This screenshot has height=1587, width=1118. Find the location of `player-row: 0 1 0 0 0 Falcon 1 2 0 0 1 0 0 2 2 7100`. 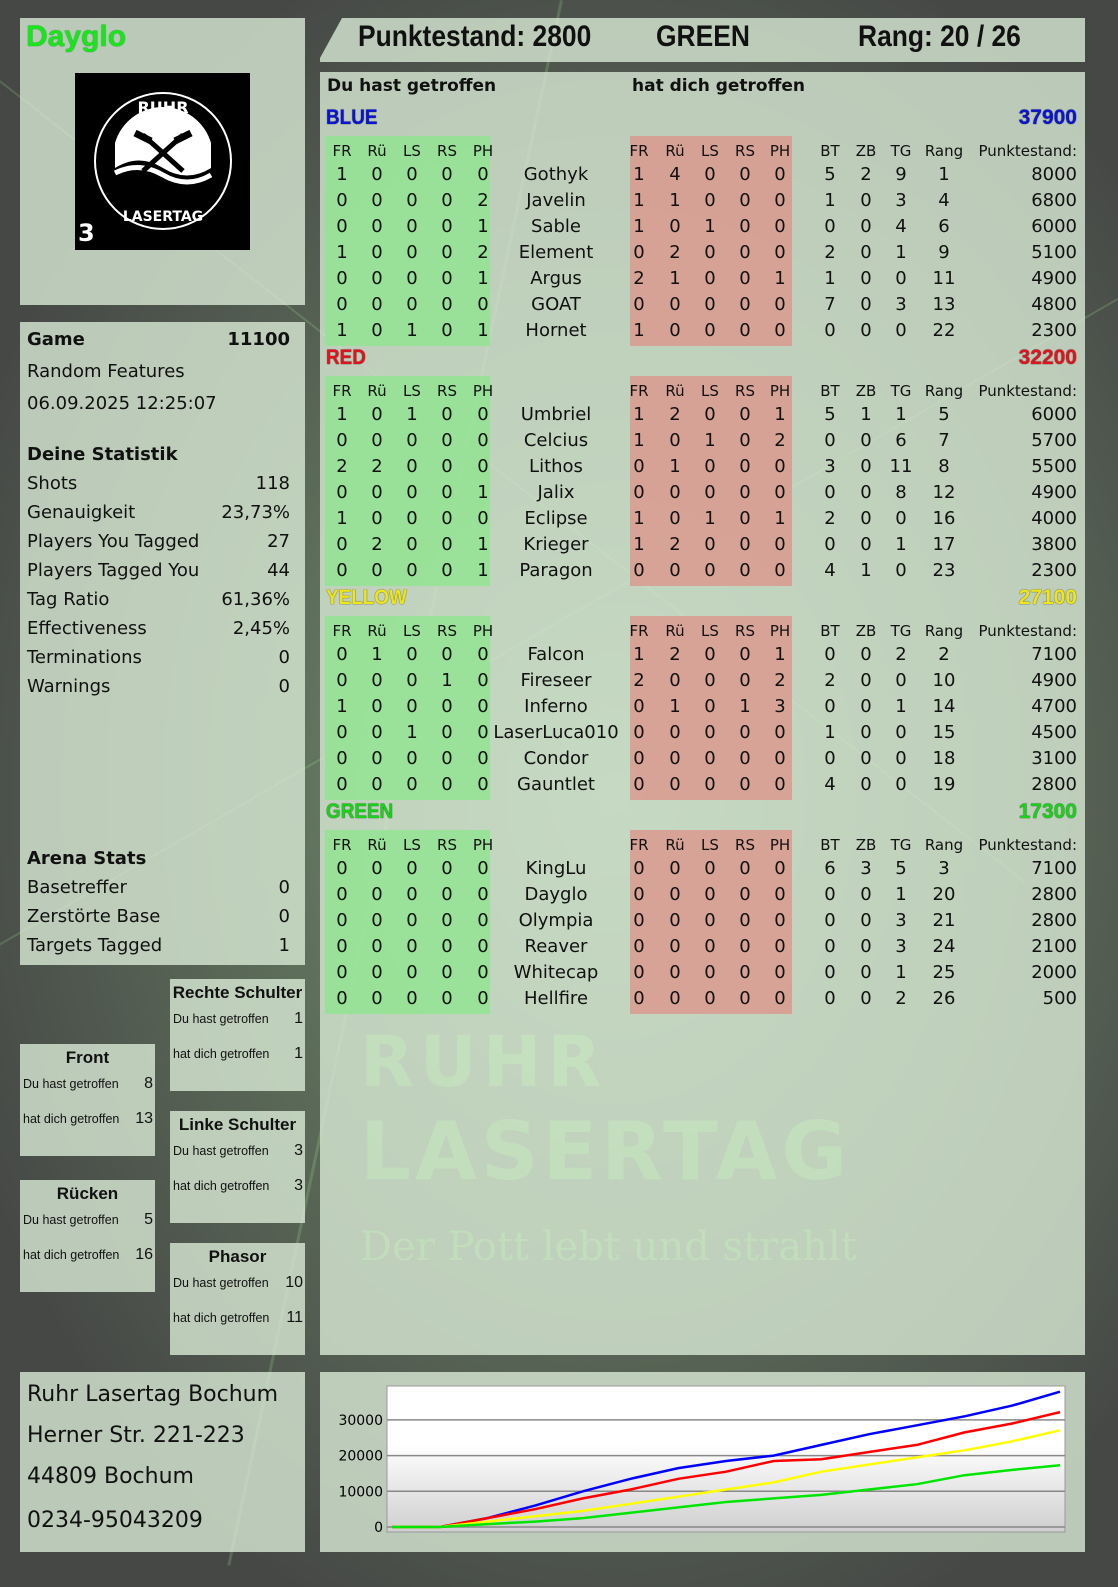

player-row: 0 1 0 0 0 Falcon 1 2 0 0 1 0 0 2 2 7100 is located at coordinates (702, 657).